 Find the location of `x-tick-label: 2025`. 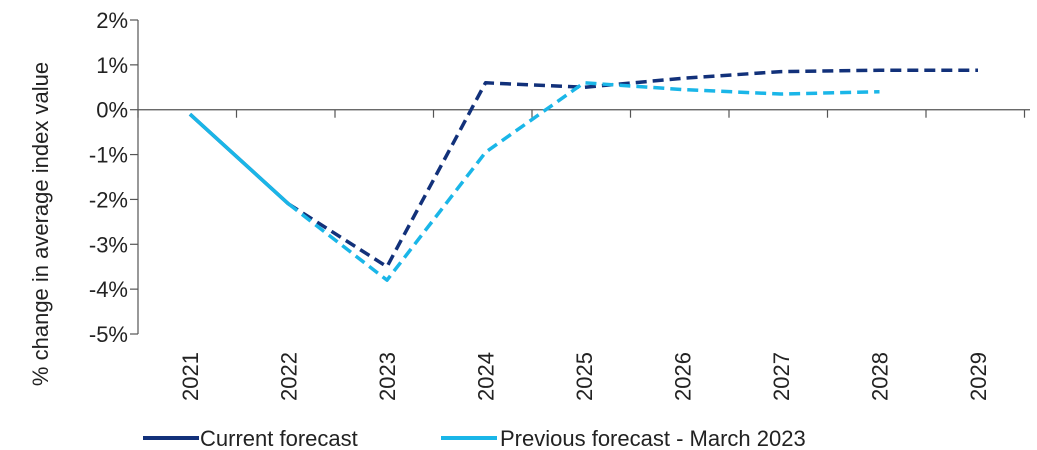

x-tick-label: 2025 is located at coordinates (584, 376).